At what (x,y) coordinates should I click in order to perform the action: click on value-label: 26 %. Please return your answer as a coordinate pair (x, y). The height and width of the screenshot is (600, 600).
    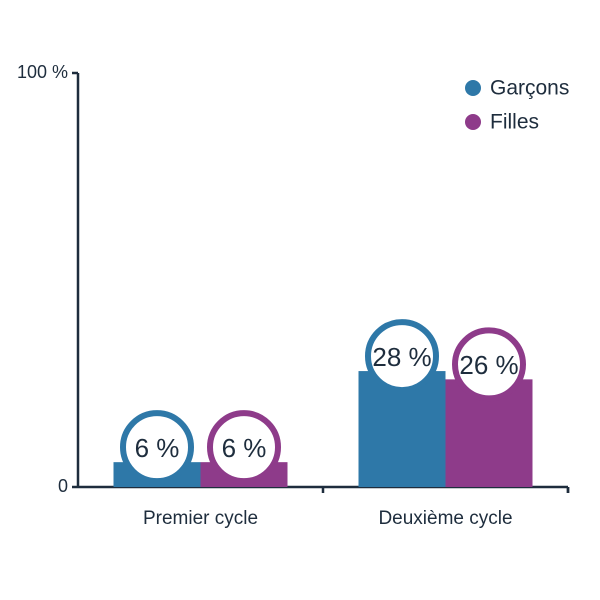
    Looking at the image, I should click on (488, 365).